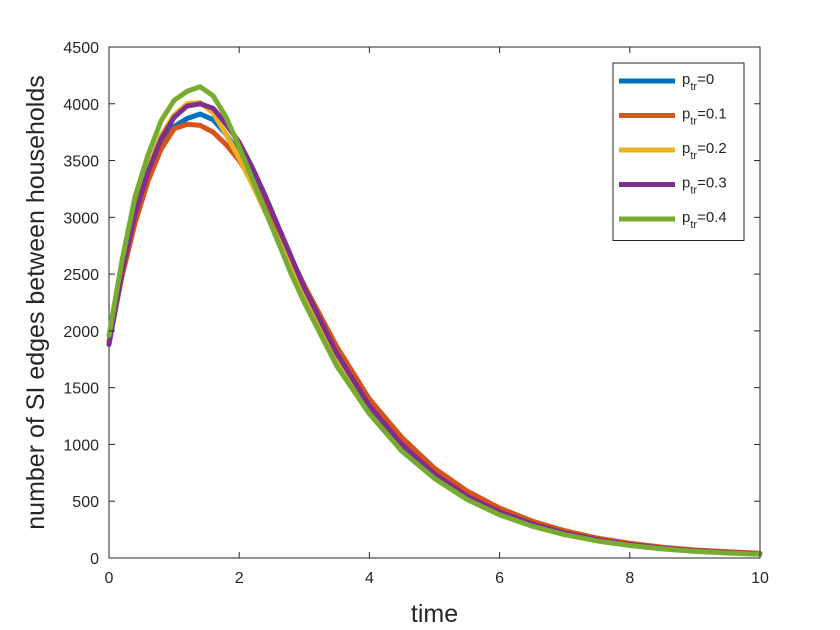  Describe the element at coordinates (85, 502) in the screenshot. I see `y-tick-label: 500` at that location.